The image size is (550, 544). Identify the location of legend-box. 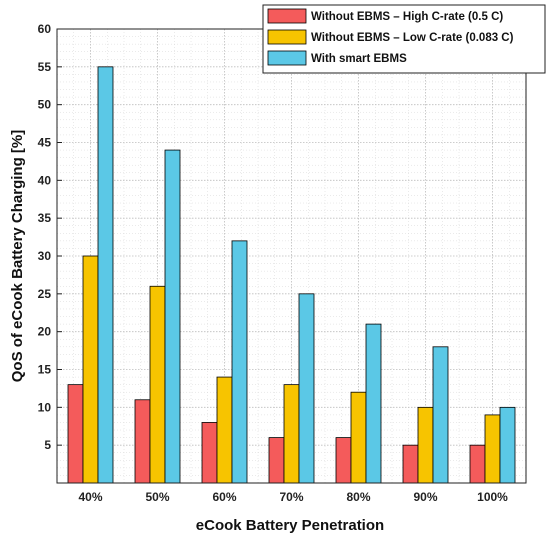
(404, 39).